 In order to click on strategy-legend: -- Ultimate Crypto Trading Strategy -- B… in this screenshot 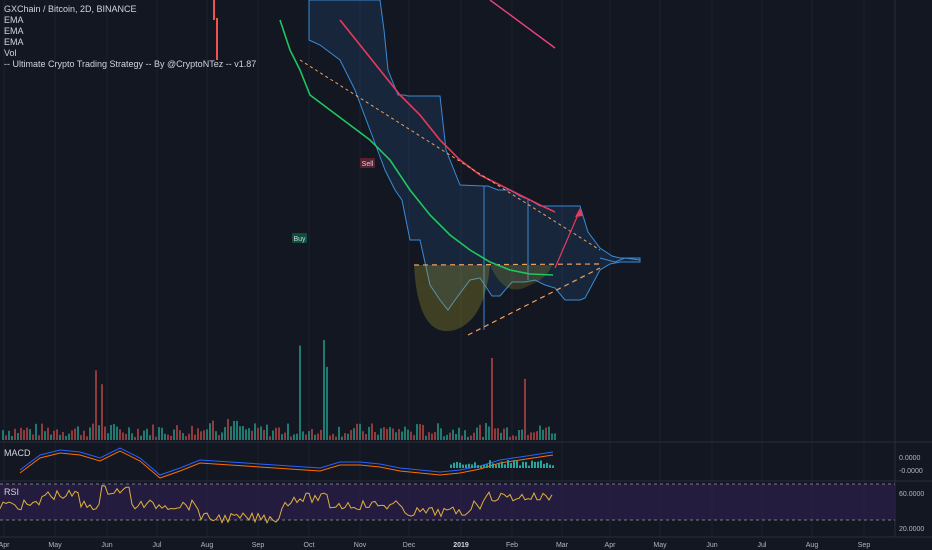, I will do `click(130, 64)`.